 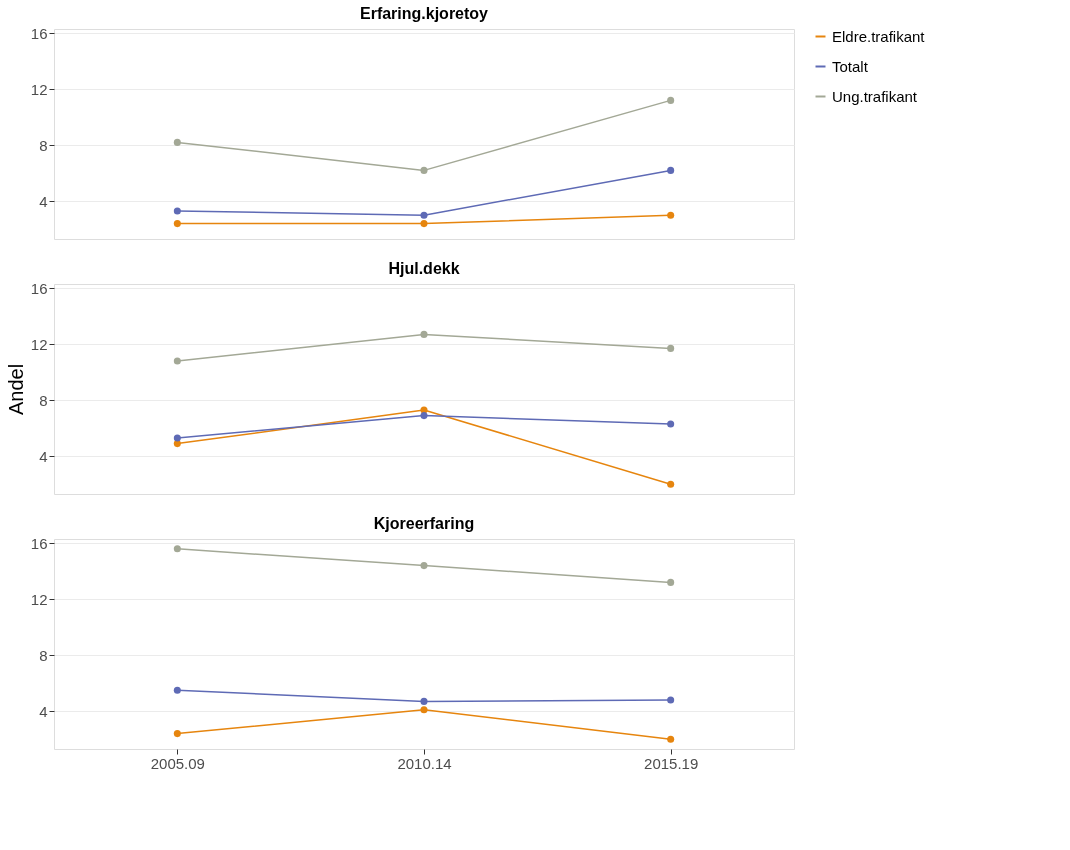 I want to click on chart-title: Kjoreerfaring, so click(x=424, y=524).